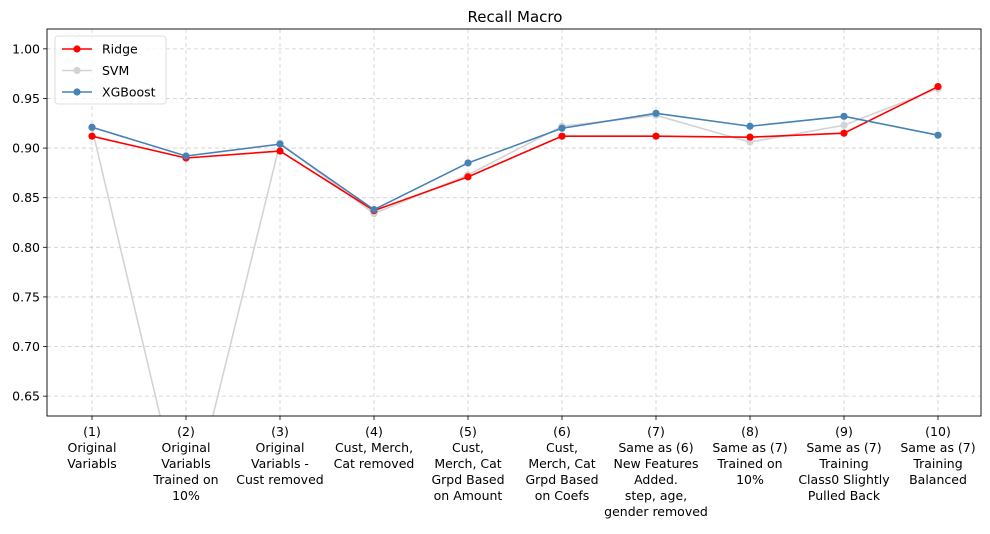 Image resolution: width=990 pixels, height=534 pixels. I want to click on x-tick-label: (4) Cust, Merch, Cat removed, so click(374, 447).